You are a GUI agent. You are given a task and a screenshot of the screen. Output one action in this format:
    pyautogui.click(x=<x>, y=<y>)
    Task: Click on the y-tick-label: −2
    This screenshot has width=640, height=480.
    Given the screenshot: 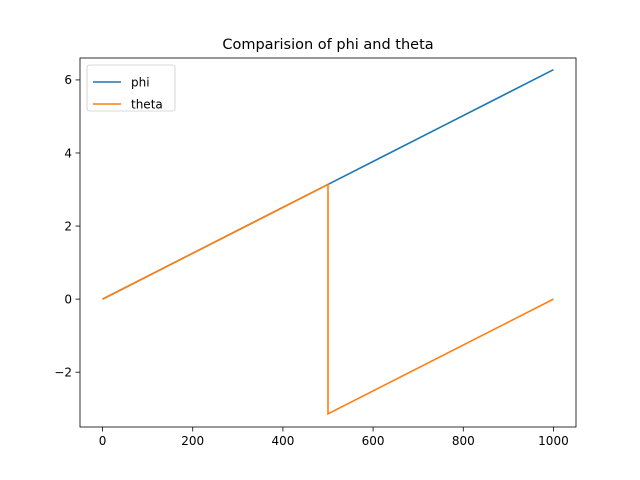 What is the action you would take?
    pyautogui.click(x=63, y=372)
    